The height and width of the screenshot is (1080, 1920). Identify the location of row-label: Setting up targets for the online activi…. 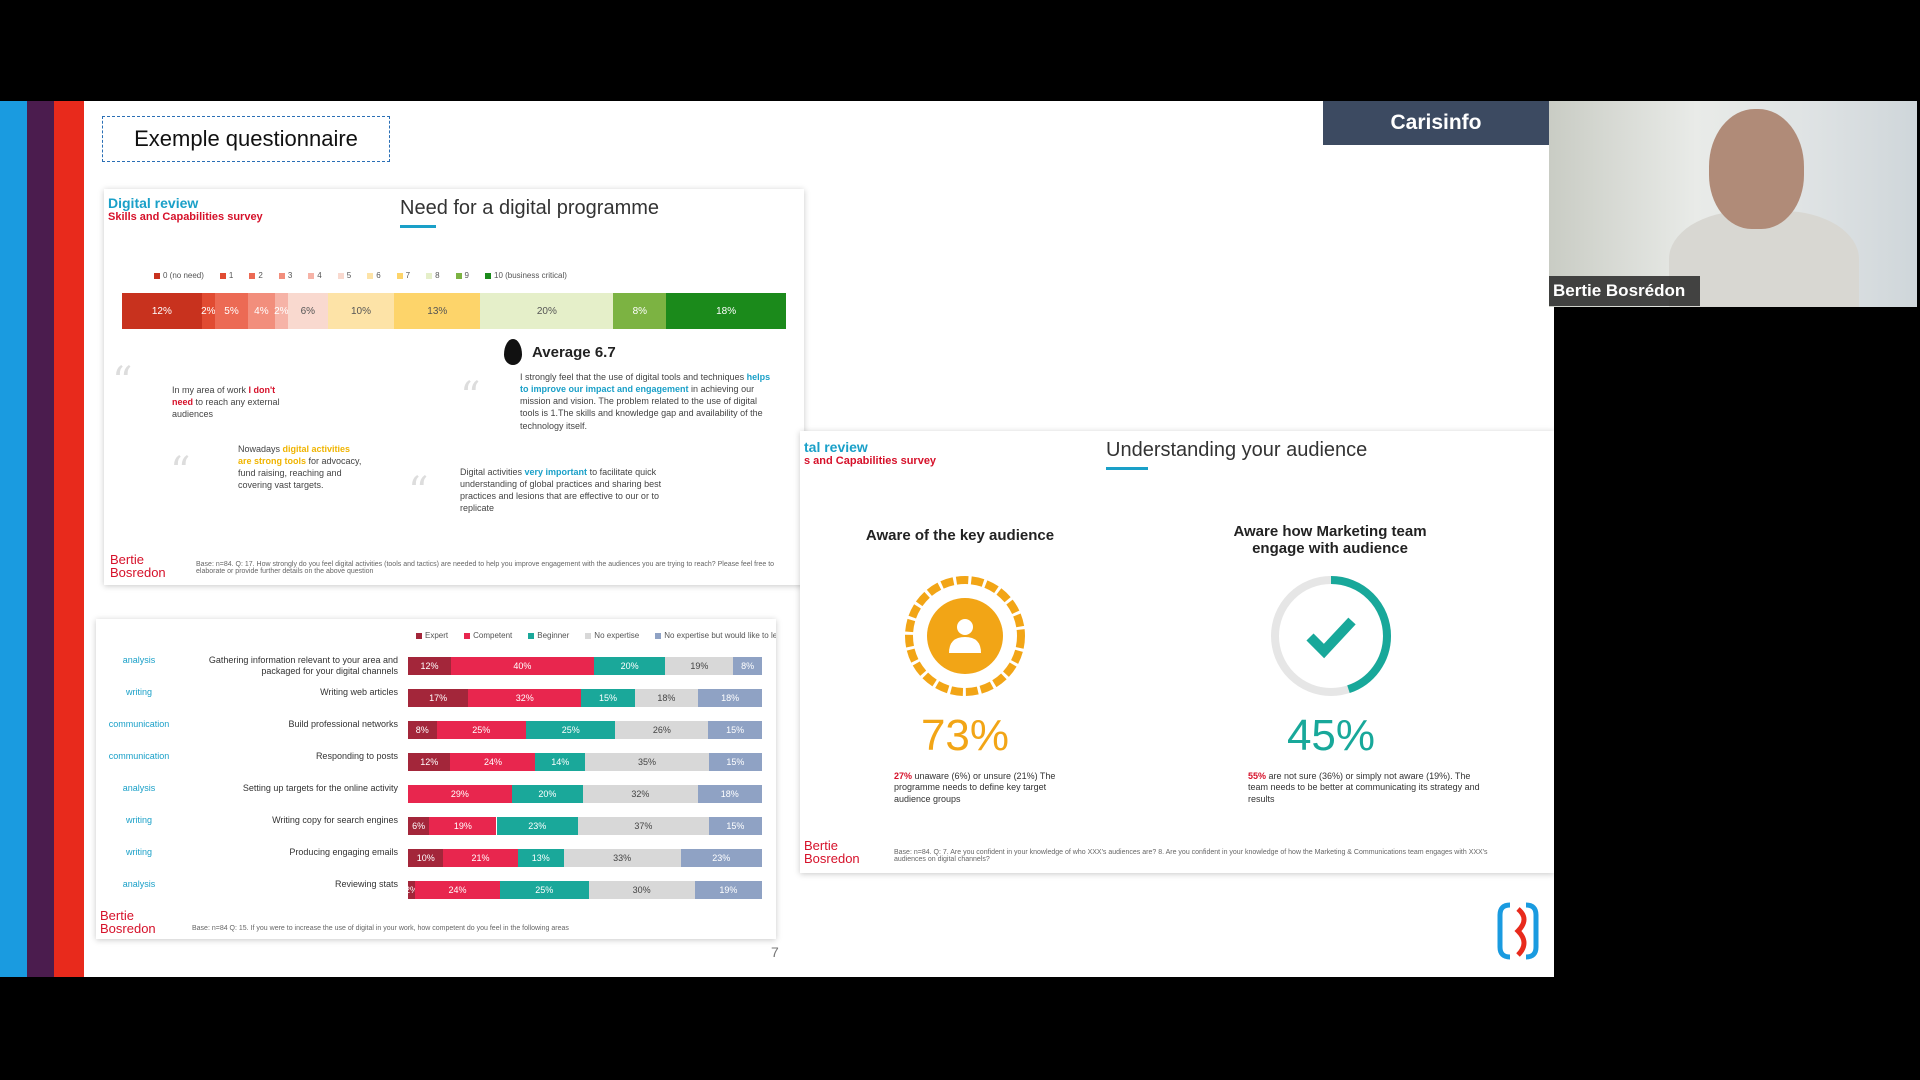
(320, 788).